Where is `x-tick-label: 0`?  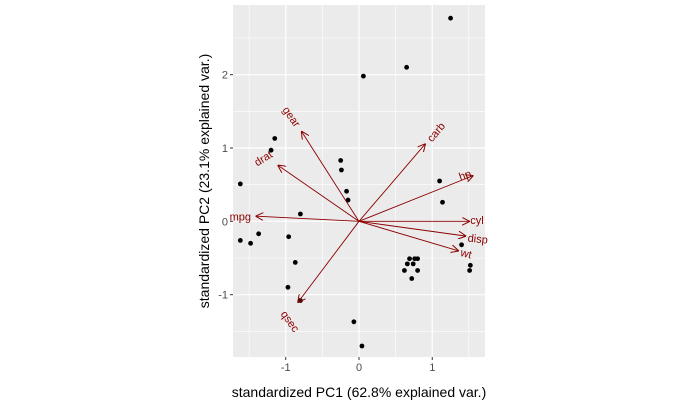
x-tick-label: 0 is located at coordinates (359, 368).